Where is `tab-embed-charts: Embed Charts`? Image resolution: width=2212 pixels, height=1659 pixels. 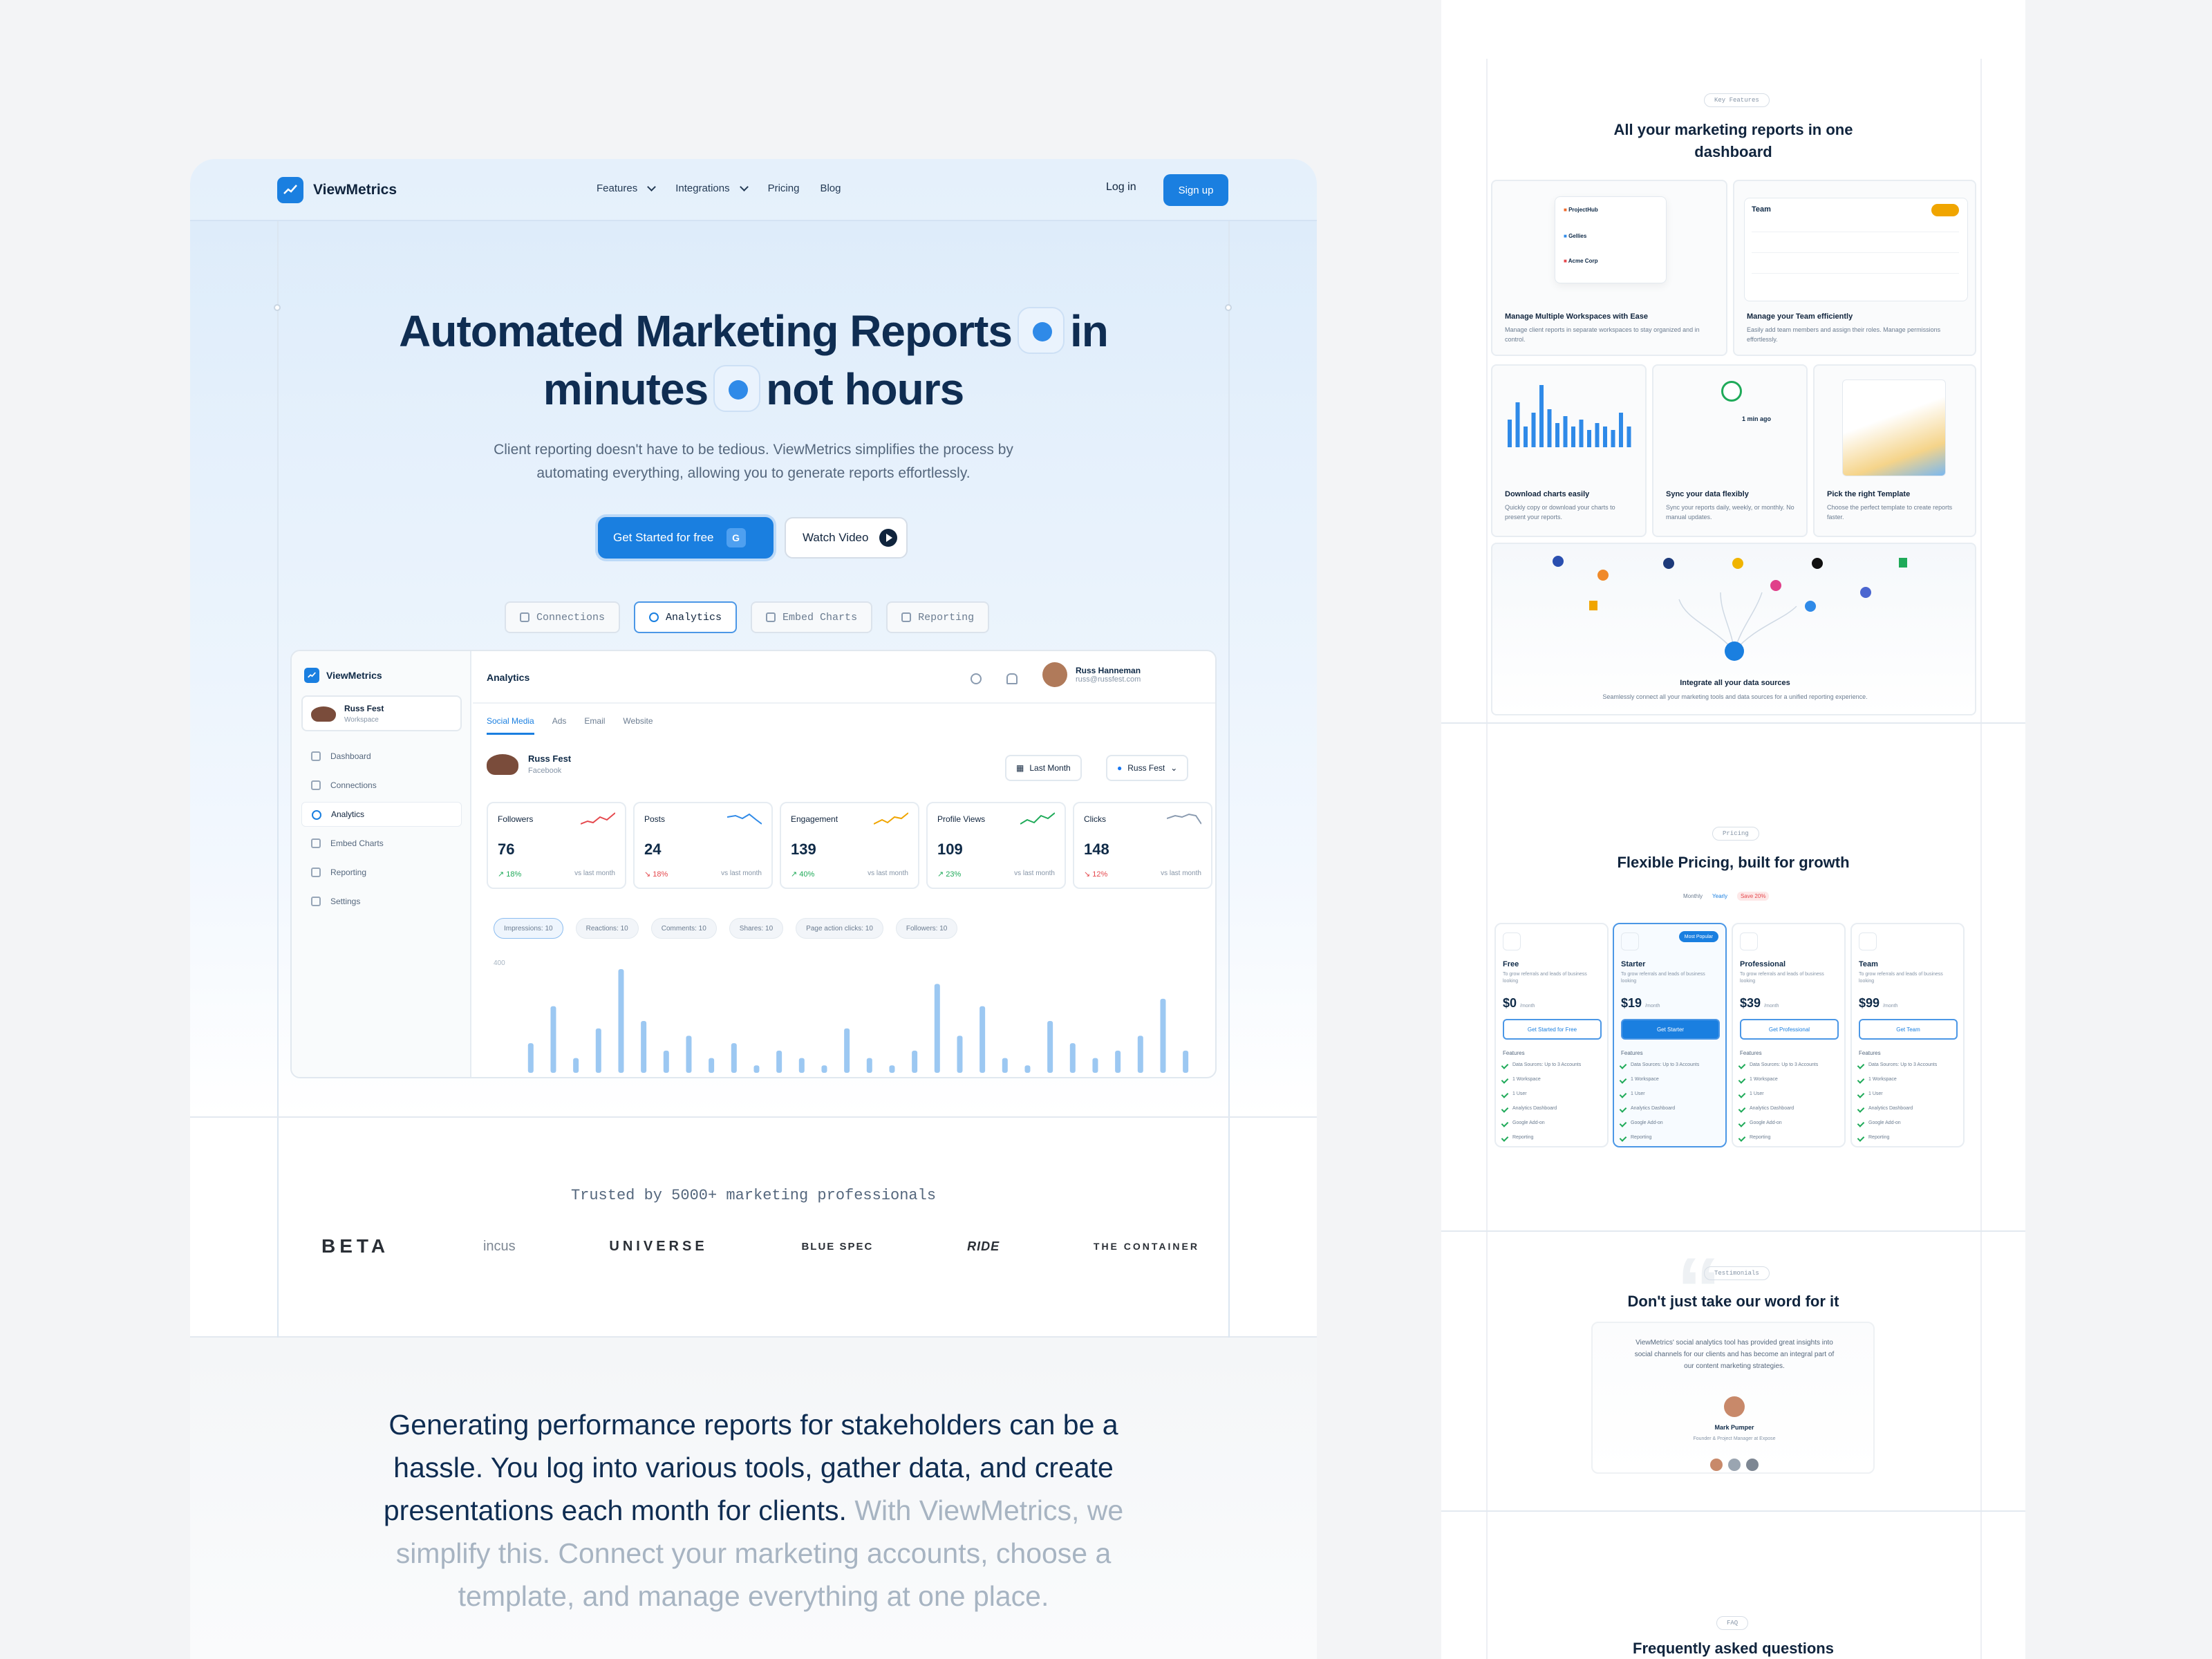 tab-embed-charts: Embed Charts is located at coordinates (812, 617).